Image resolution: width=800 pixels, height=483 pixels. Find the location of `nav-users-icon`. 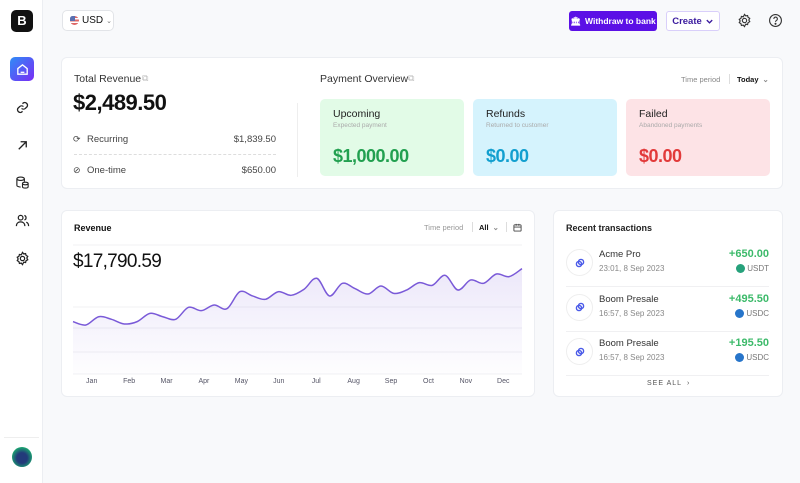

nav-users-icon is located at coordinates (22, 220).